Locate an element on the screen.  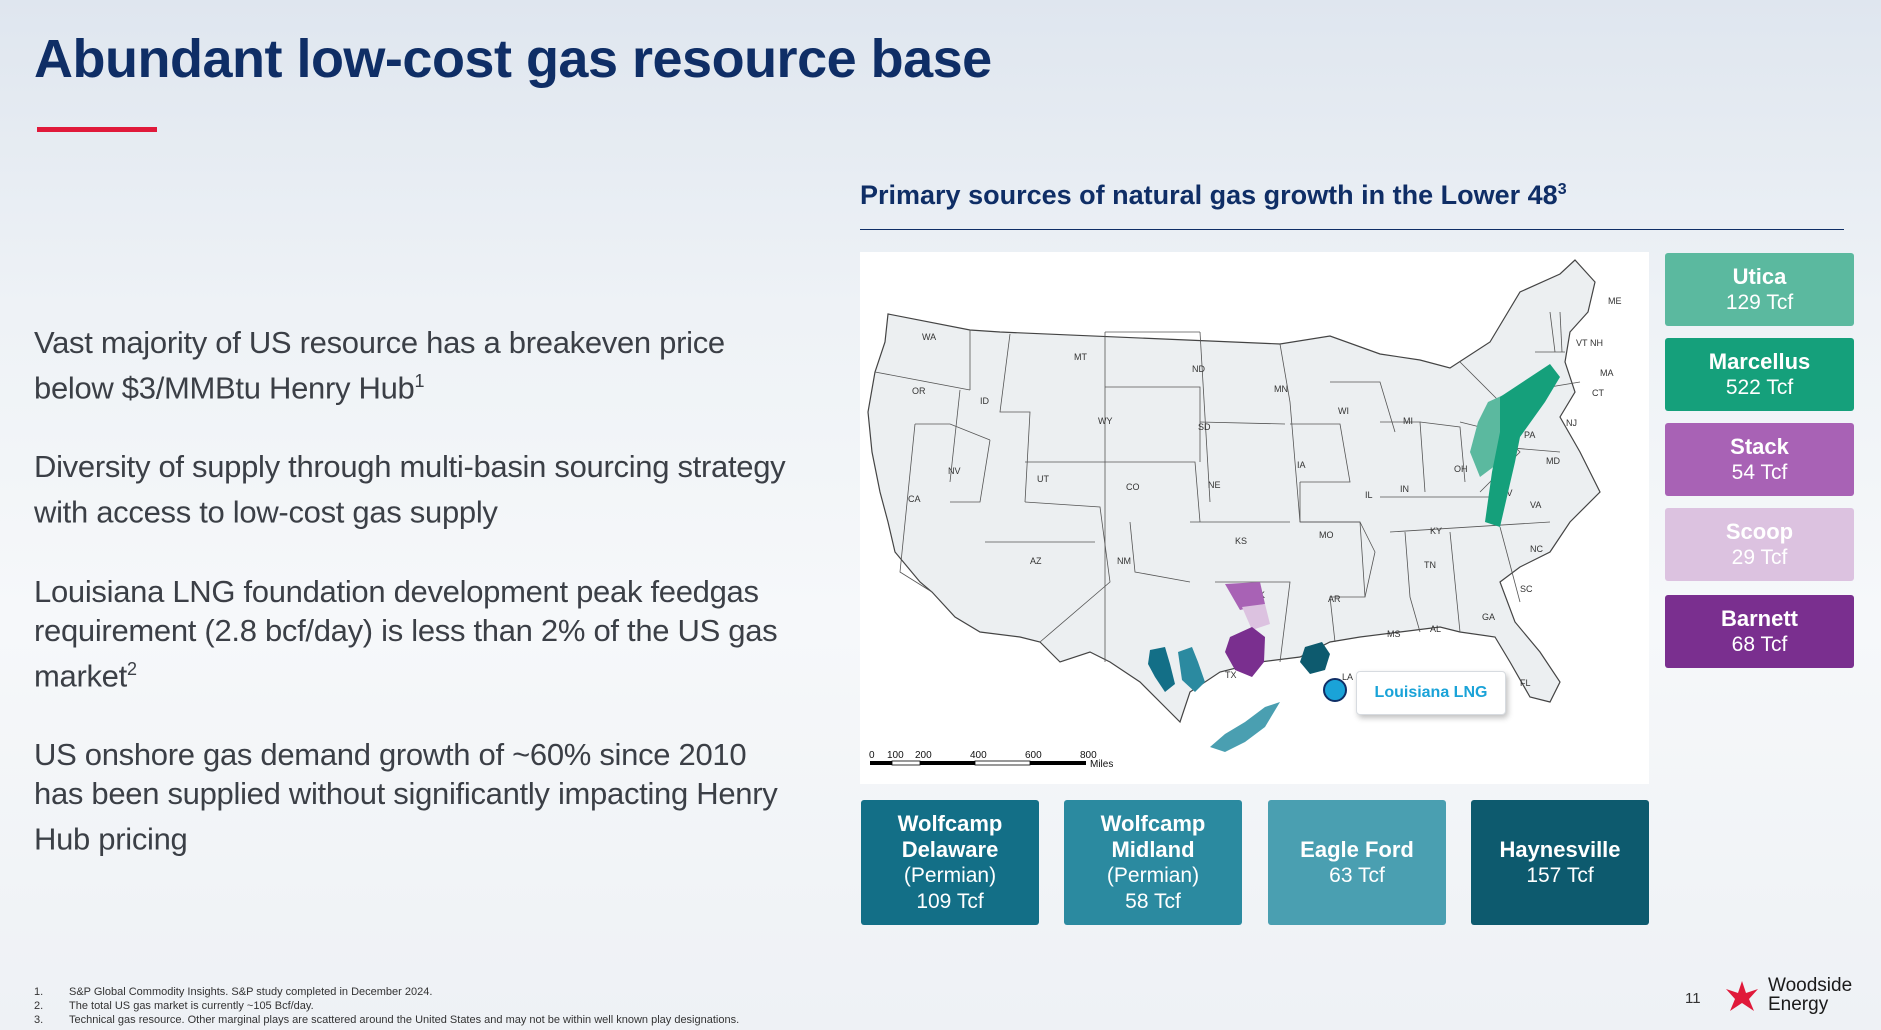
tile-eagle-ford: Eagle Ford 63 Tcf is located at coordinates (1357, 862).